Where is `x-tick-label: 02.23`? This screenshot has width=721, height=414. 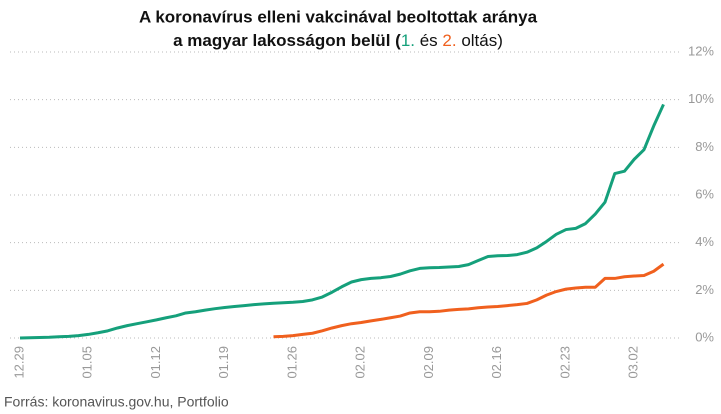
x-tick-label: 02.23 is located at coordinates (564, 362).